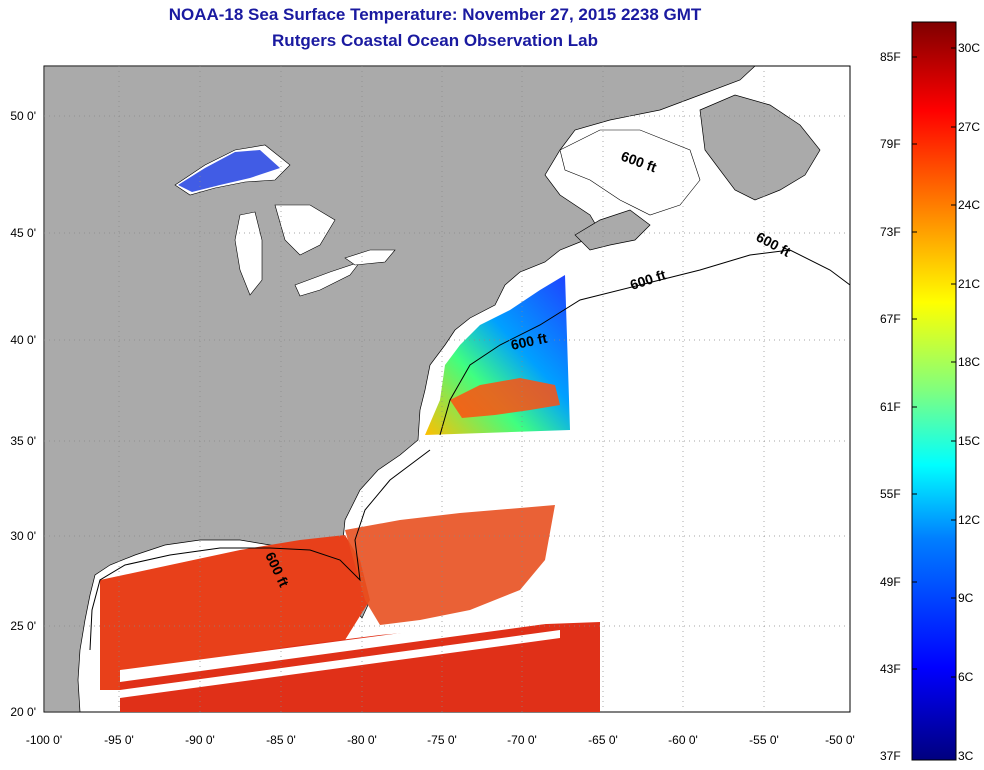 The image size is (984, 770). What do you see at coordinates (890, 494) in the screenshot?
I see `colorbar-f-55: 55F` at bounding box center [890, 494].